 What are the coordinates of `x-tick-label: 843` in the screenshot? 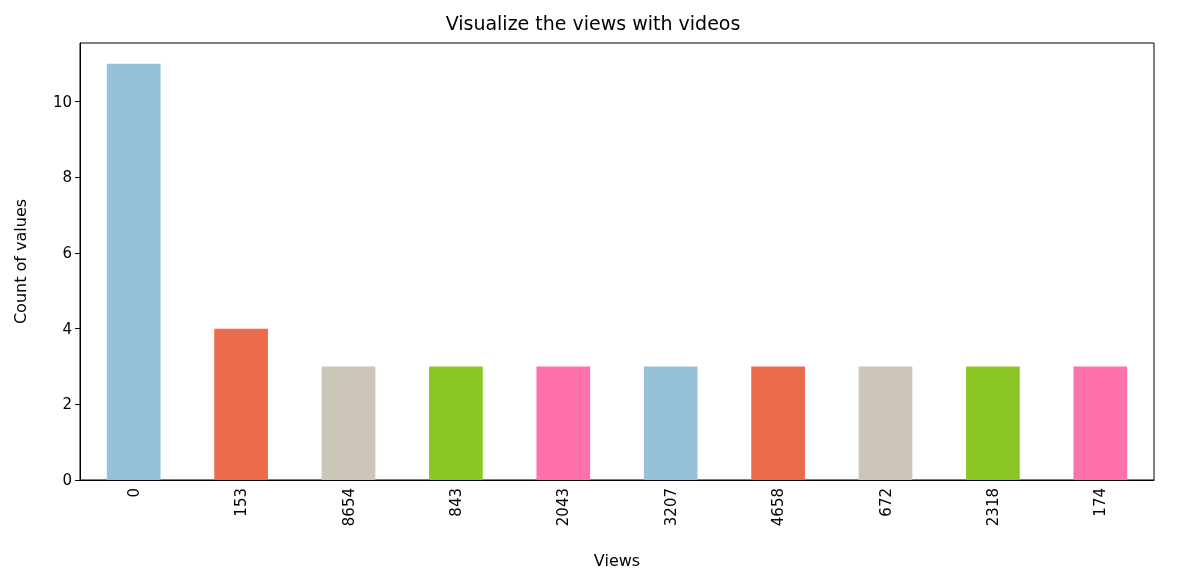 It's located at (455, 502).